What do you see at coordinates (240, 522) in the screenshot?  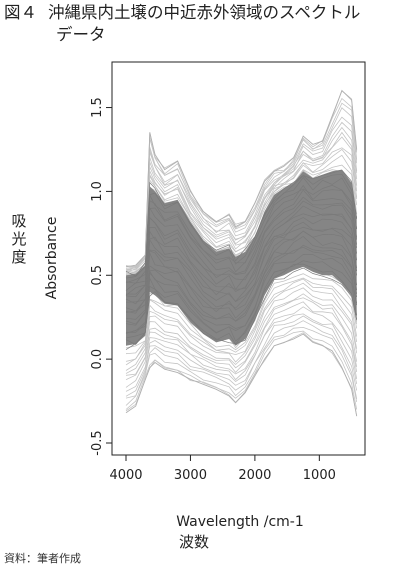 I see `x-axis-label: Wavelength /cm-1` at bounding box center [240, 522].